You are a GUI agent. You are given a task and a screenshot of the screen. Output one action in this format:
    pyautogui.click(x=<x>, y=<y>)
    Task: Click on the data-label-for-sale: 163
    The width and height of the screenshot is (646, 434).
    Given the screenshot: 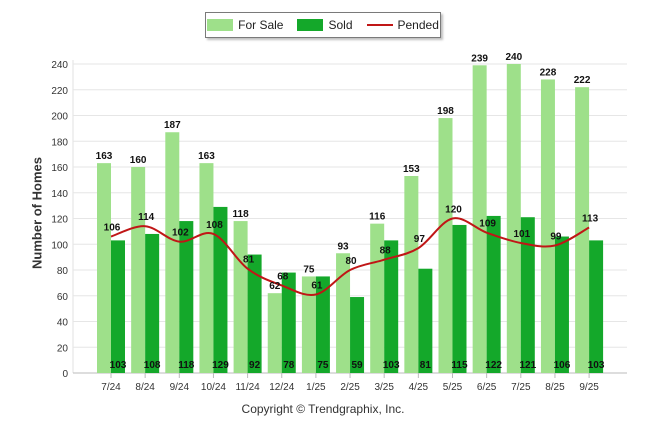 What is the action you would take?
    pyautogui.click(x=206, y=156)
    